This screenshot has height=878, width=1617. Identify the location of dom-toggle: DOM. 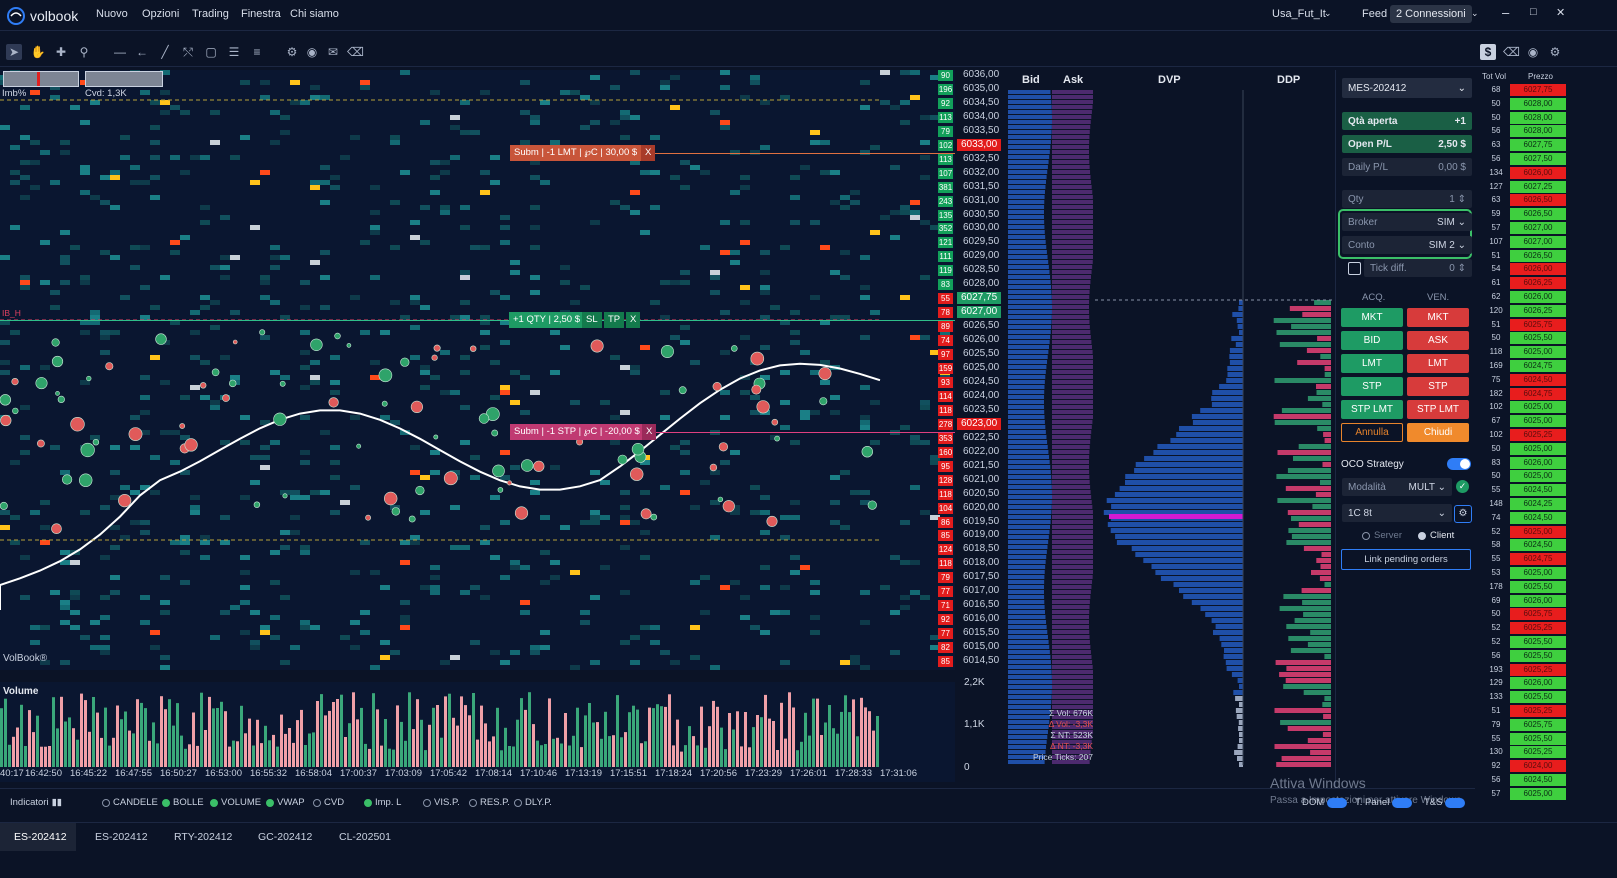
(1325, 802).